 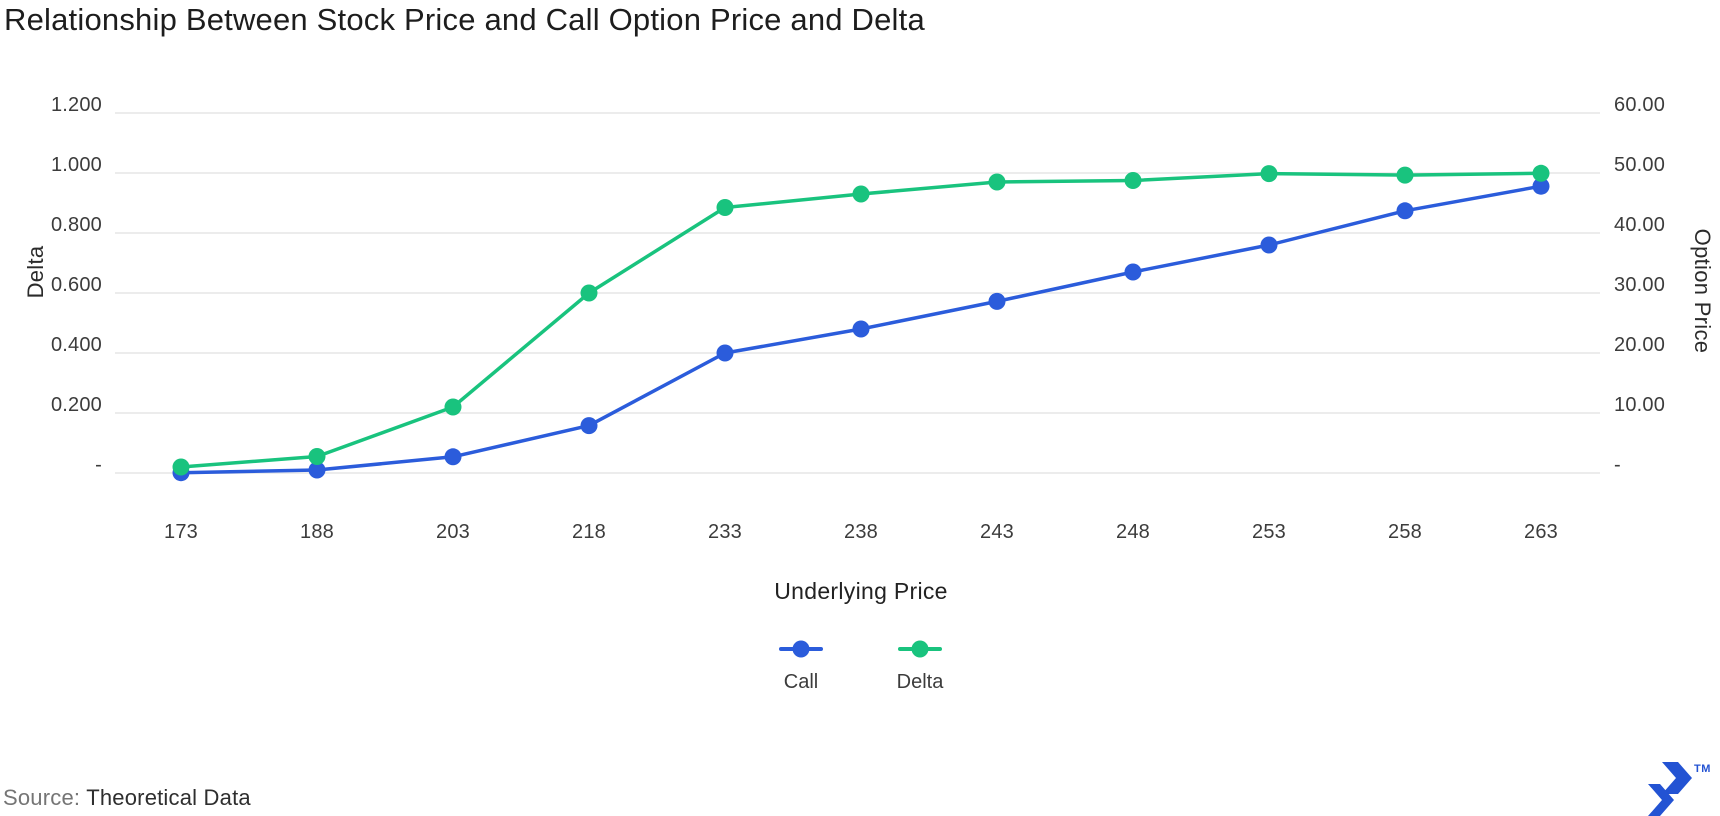 I want to click on x-axis-title: Underlying Price, so click(x=861, y=591).